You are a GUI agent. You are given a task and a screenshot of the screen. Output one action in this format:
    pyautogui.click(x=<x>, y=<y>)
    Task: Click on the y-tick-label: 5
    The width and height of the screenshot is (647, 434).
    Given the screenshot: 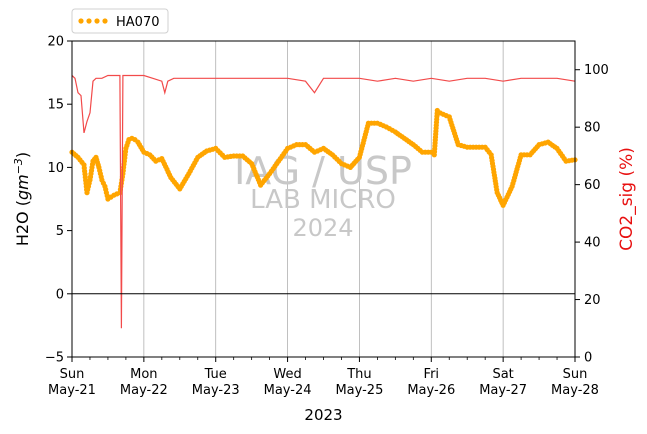 What is the action you would take?
    pyautogui.click(x=60, y=231)
    